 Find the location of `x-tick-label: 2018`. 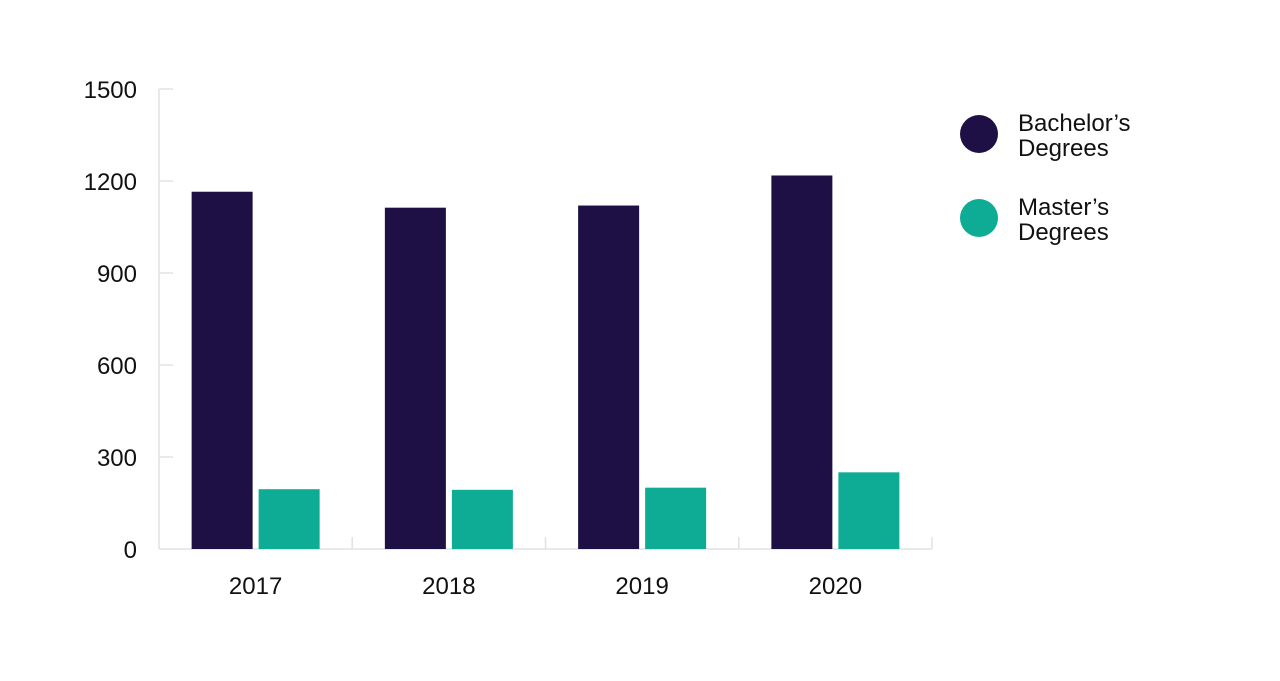

x-tick-label: 2018 is located at coordinates (448, 586).